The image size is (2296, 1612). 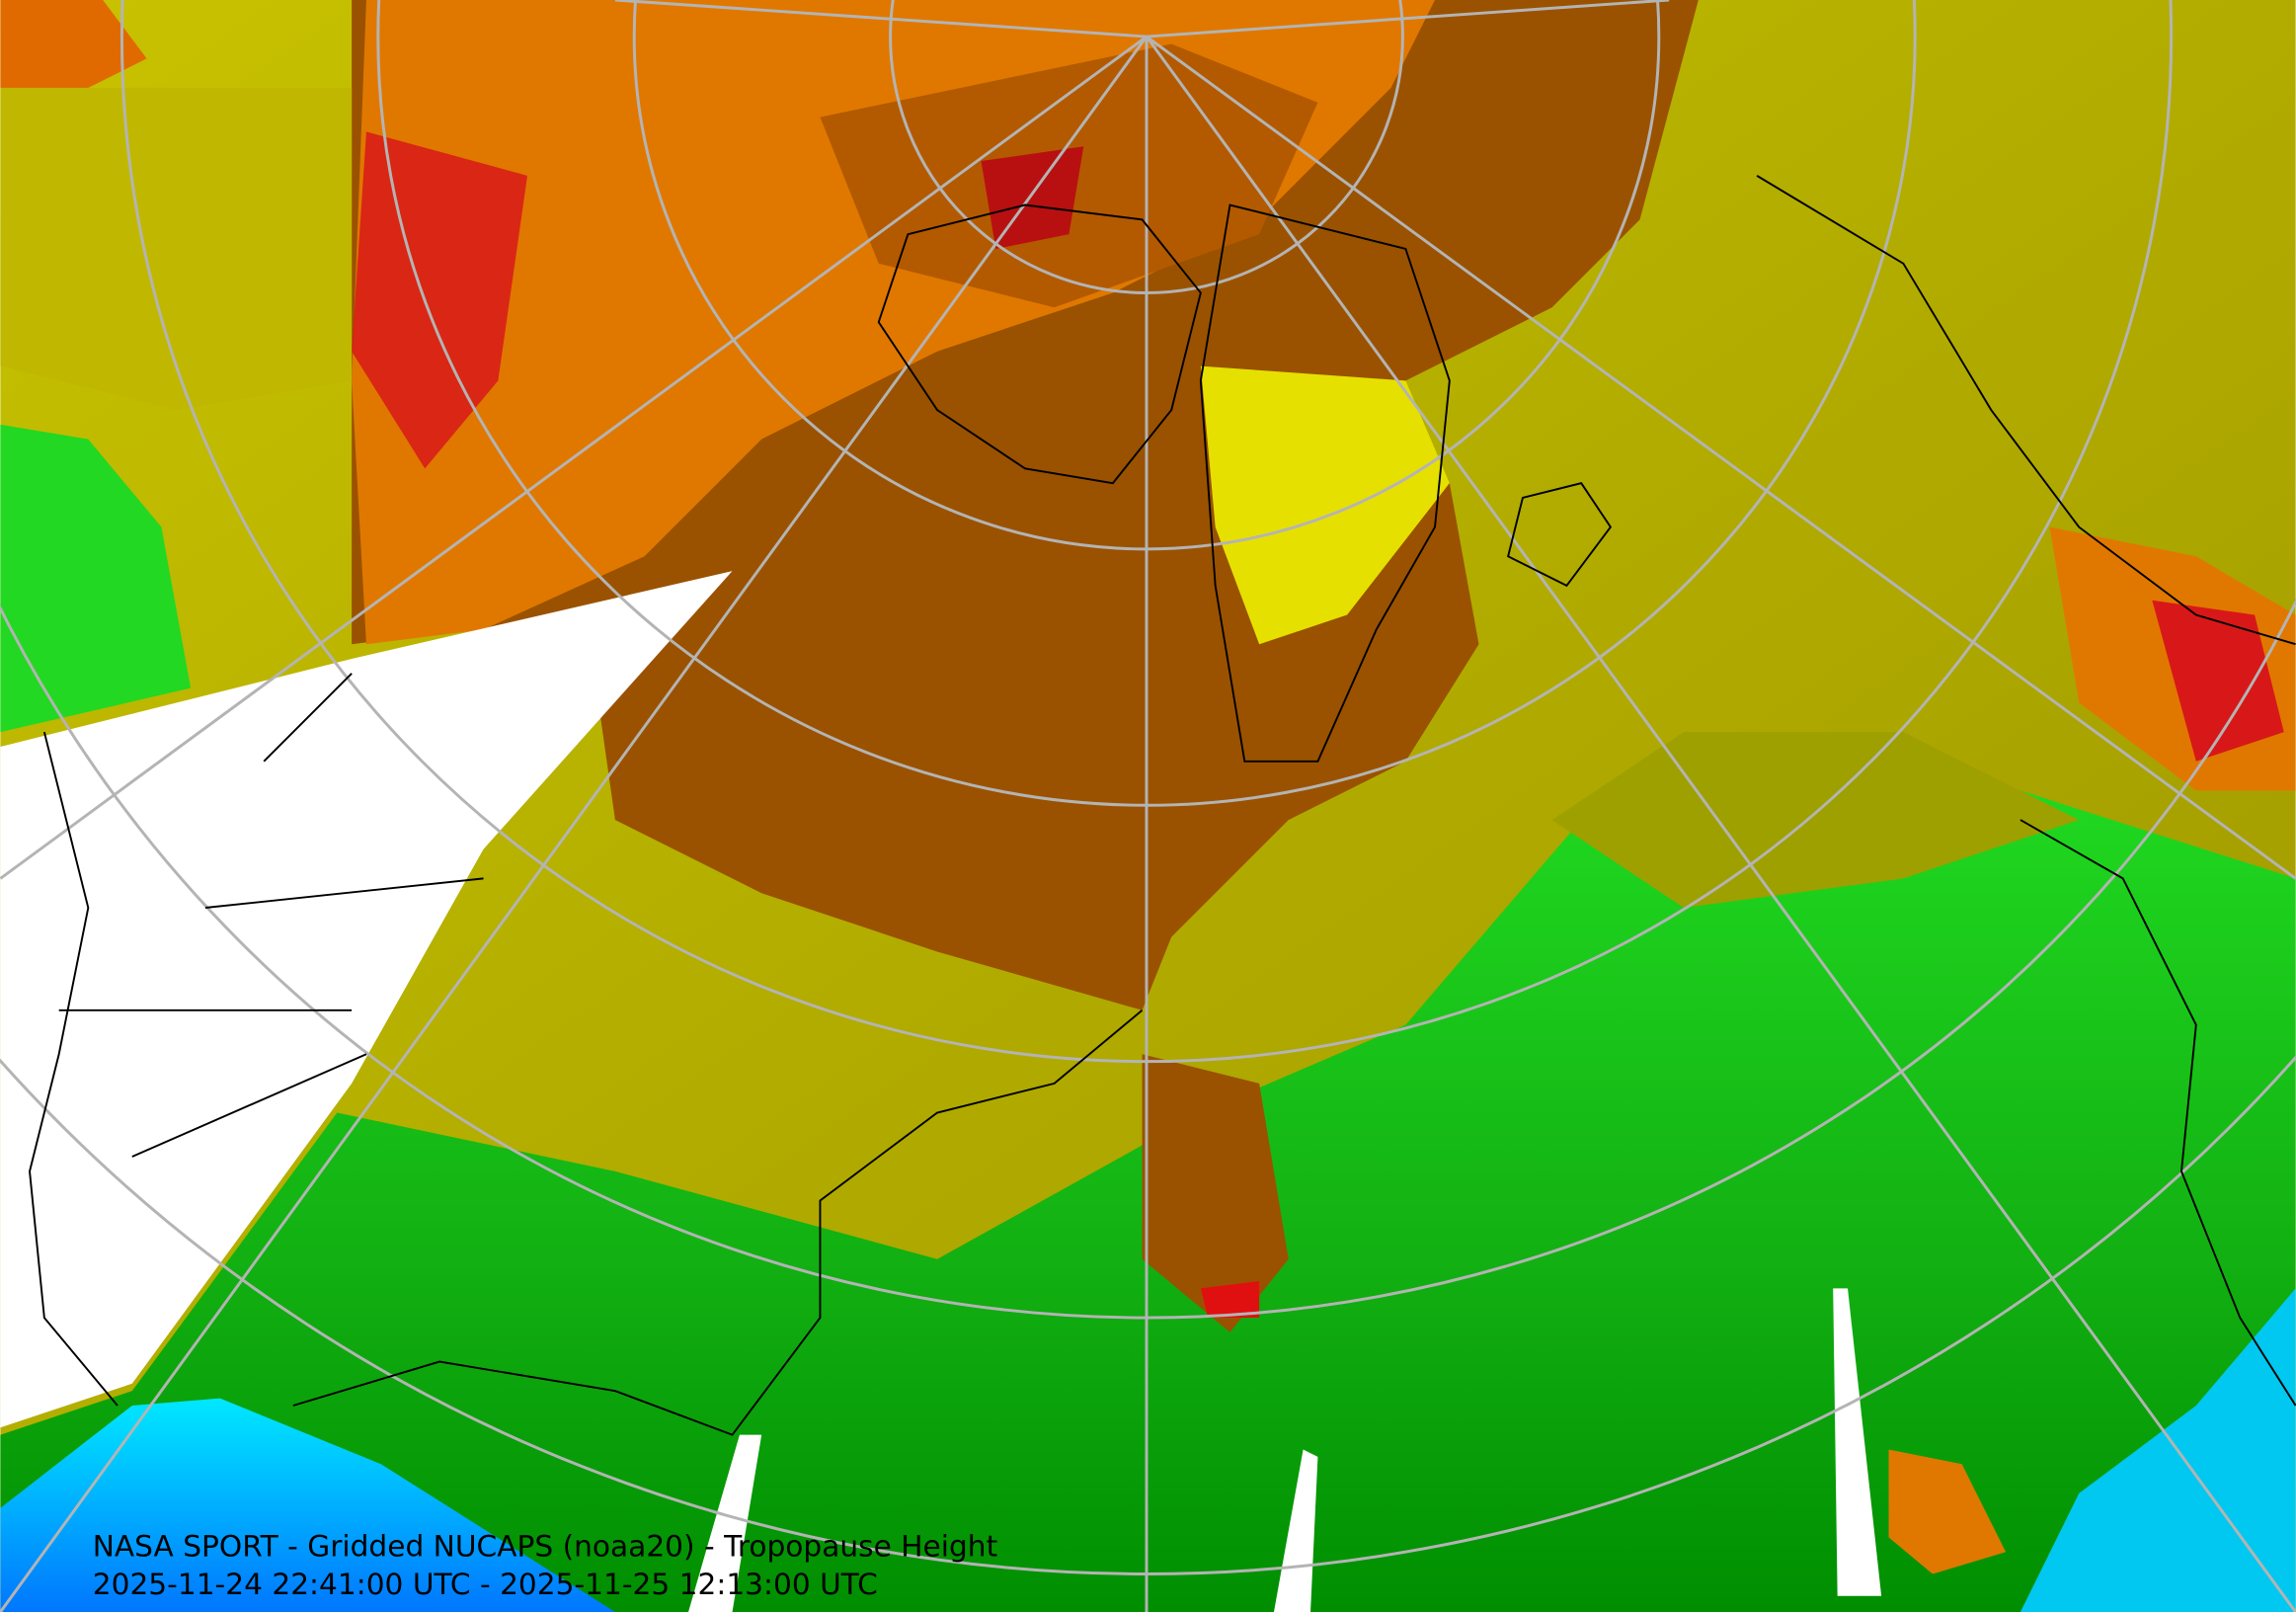 What do you see at coordinates (271, 916) in the screenshot?
I see `state-border` at bounding box center [271, 916].